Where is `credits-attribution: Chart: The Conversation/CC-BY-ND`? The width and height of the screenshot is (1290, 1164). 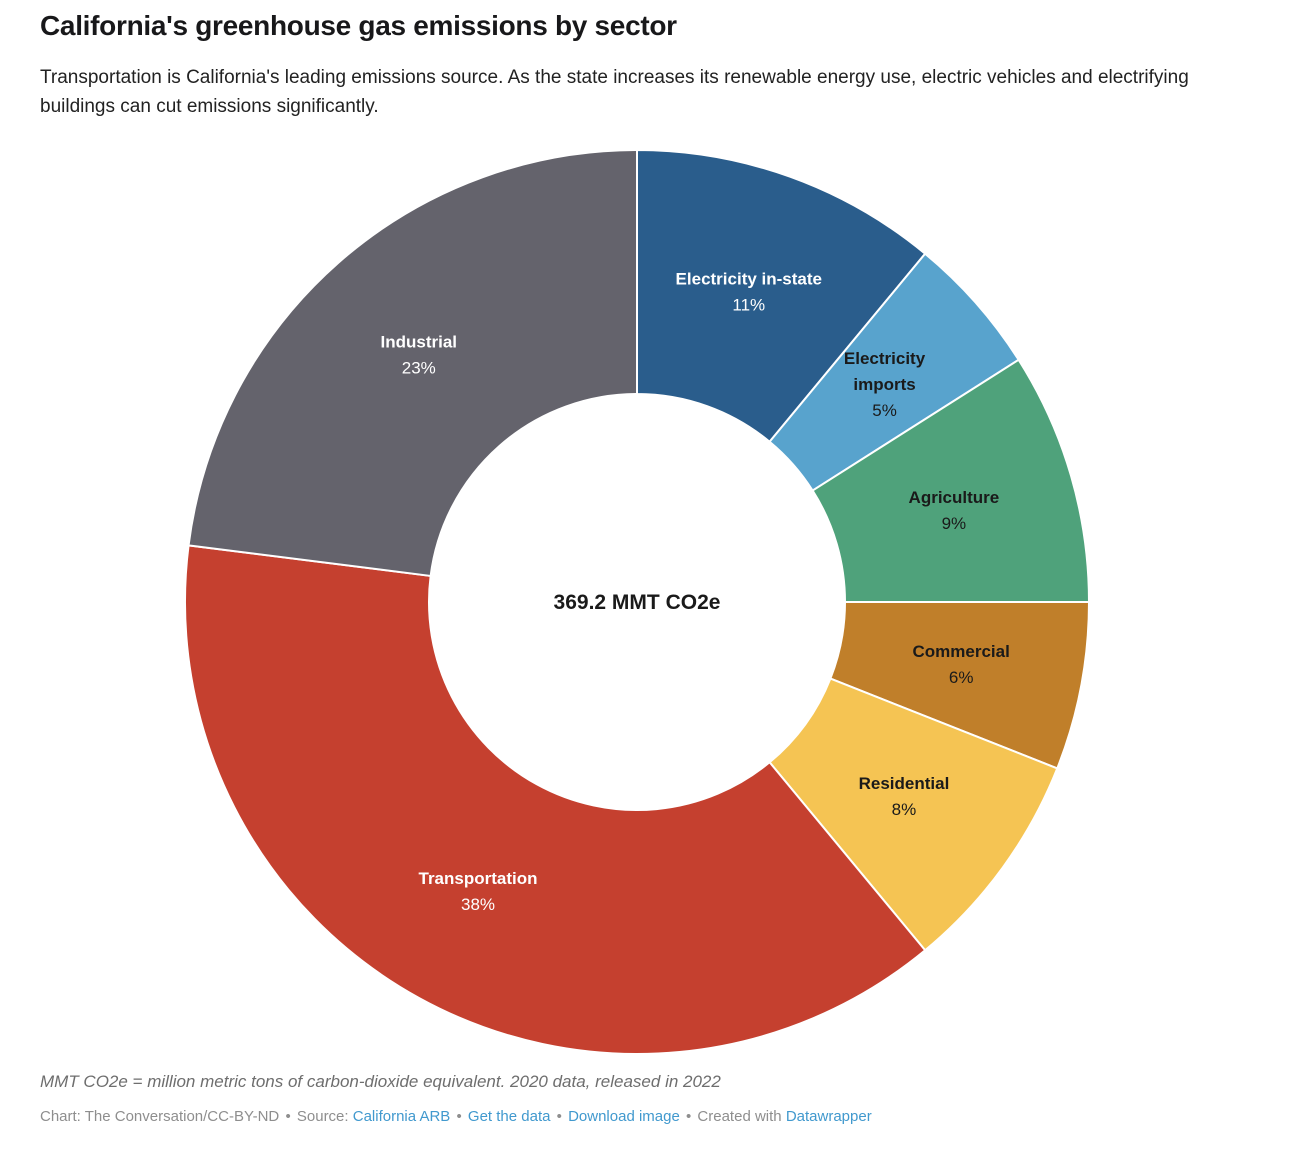 credits-attribution: Chart: The Conversation/CC-BY-ND is located at coordinates (160, 1116).